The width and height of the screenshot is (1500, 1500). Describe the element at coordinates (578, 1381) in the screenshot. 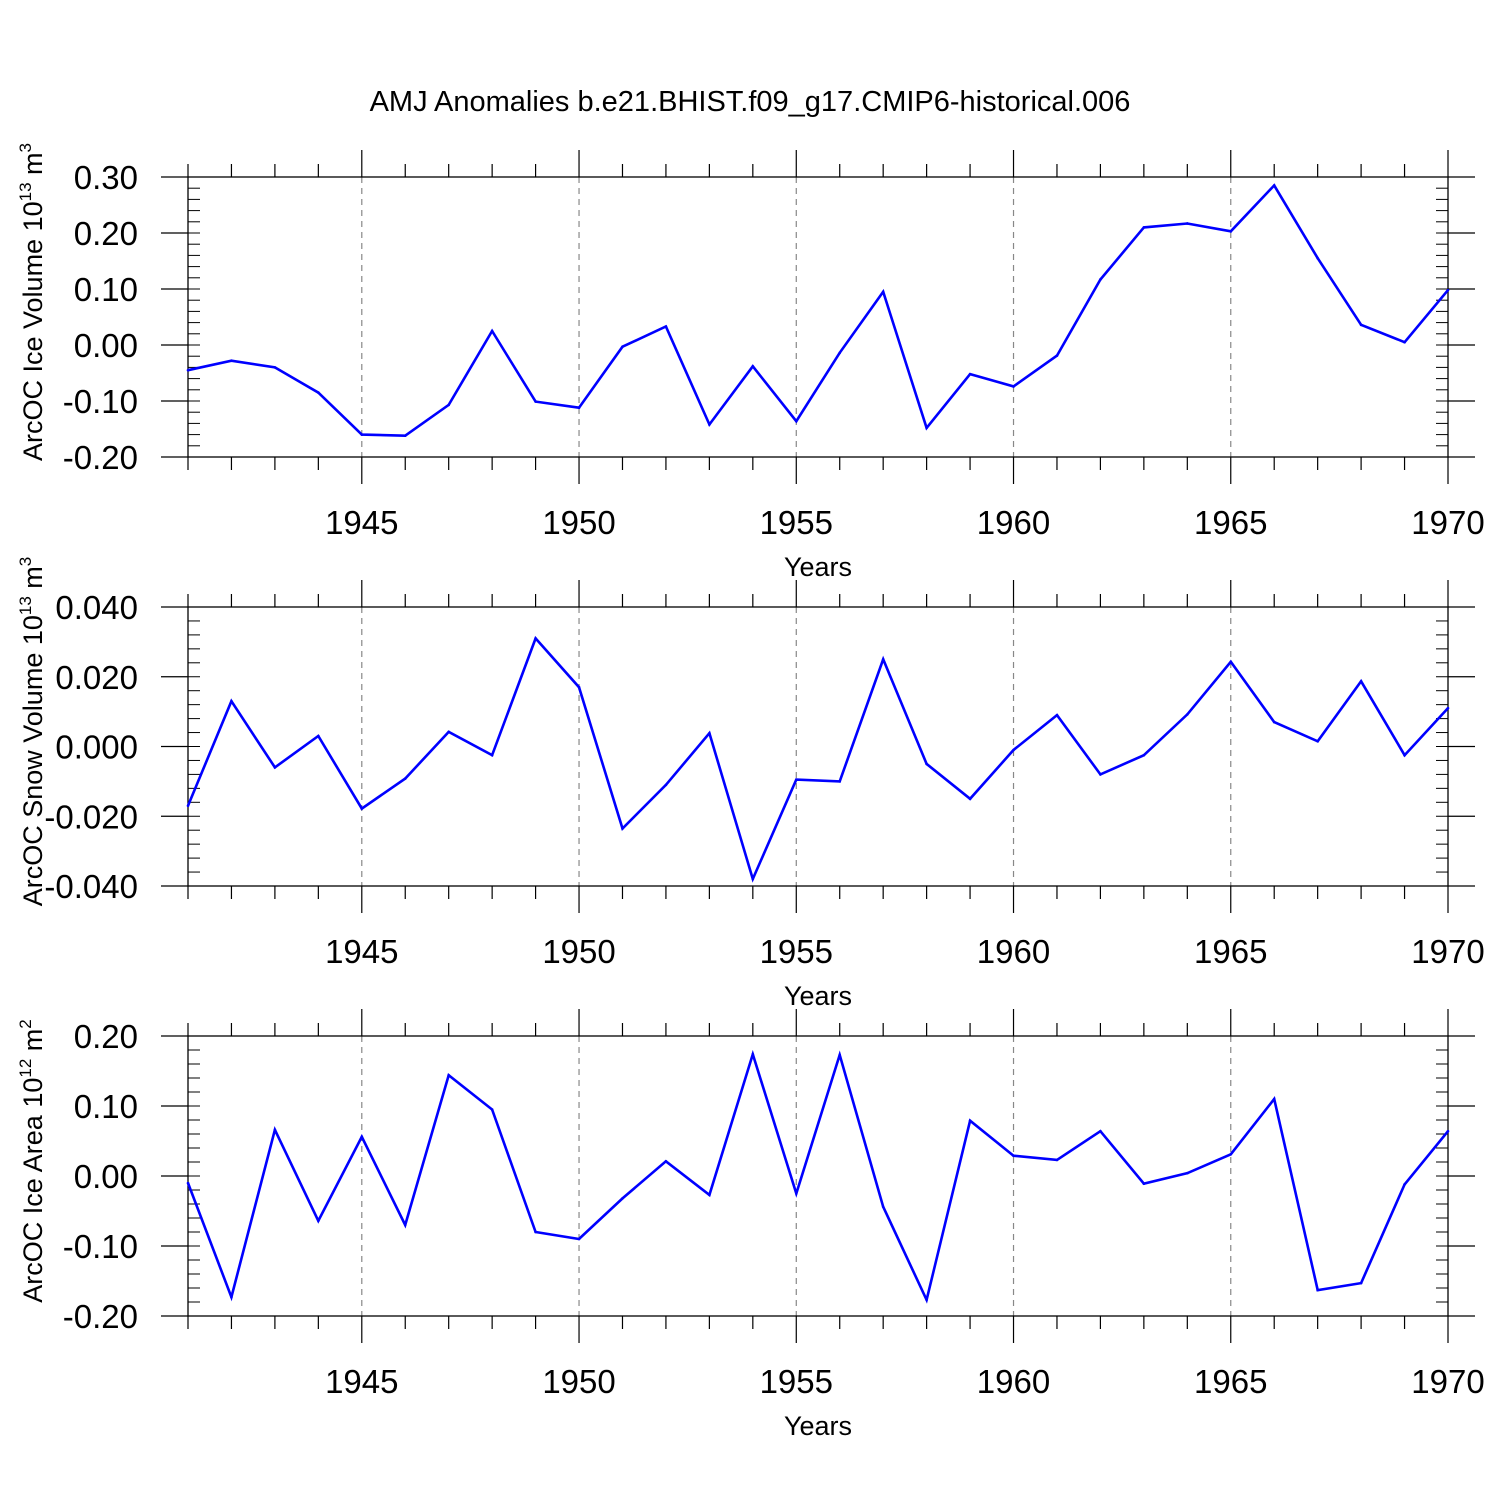

I see `x-tick-label: 1950` at that location.